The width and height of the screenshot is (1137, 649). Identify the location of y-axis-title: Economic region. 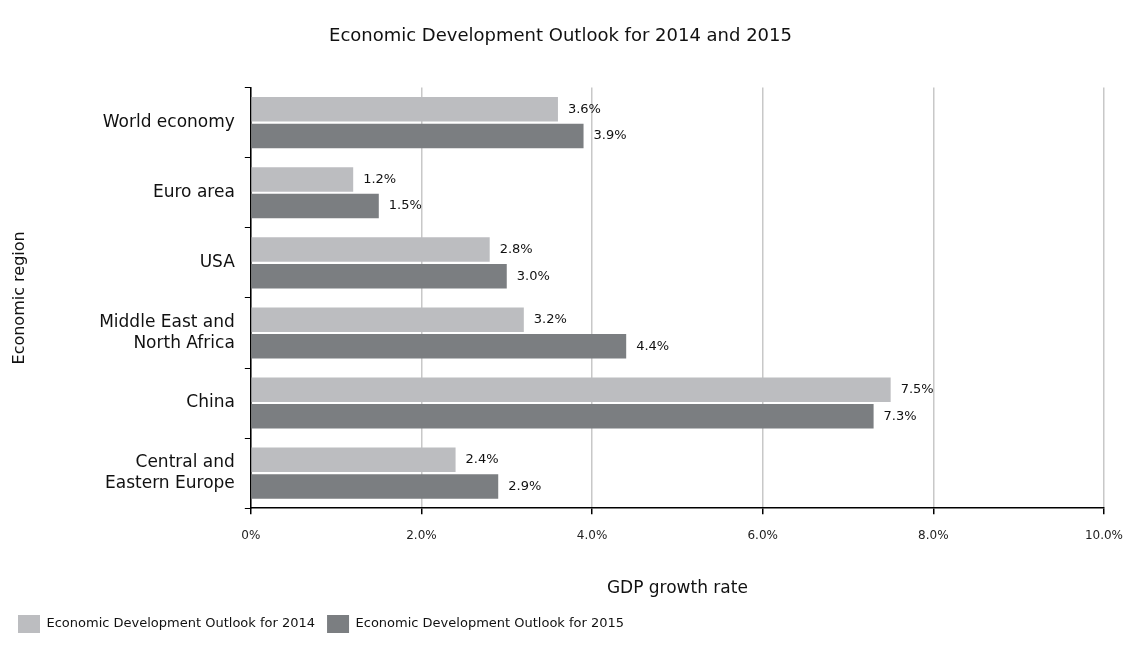
(18, 298).